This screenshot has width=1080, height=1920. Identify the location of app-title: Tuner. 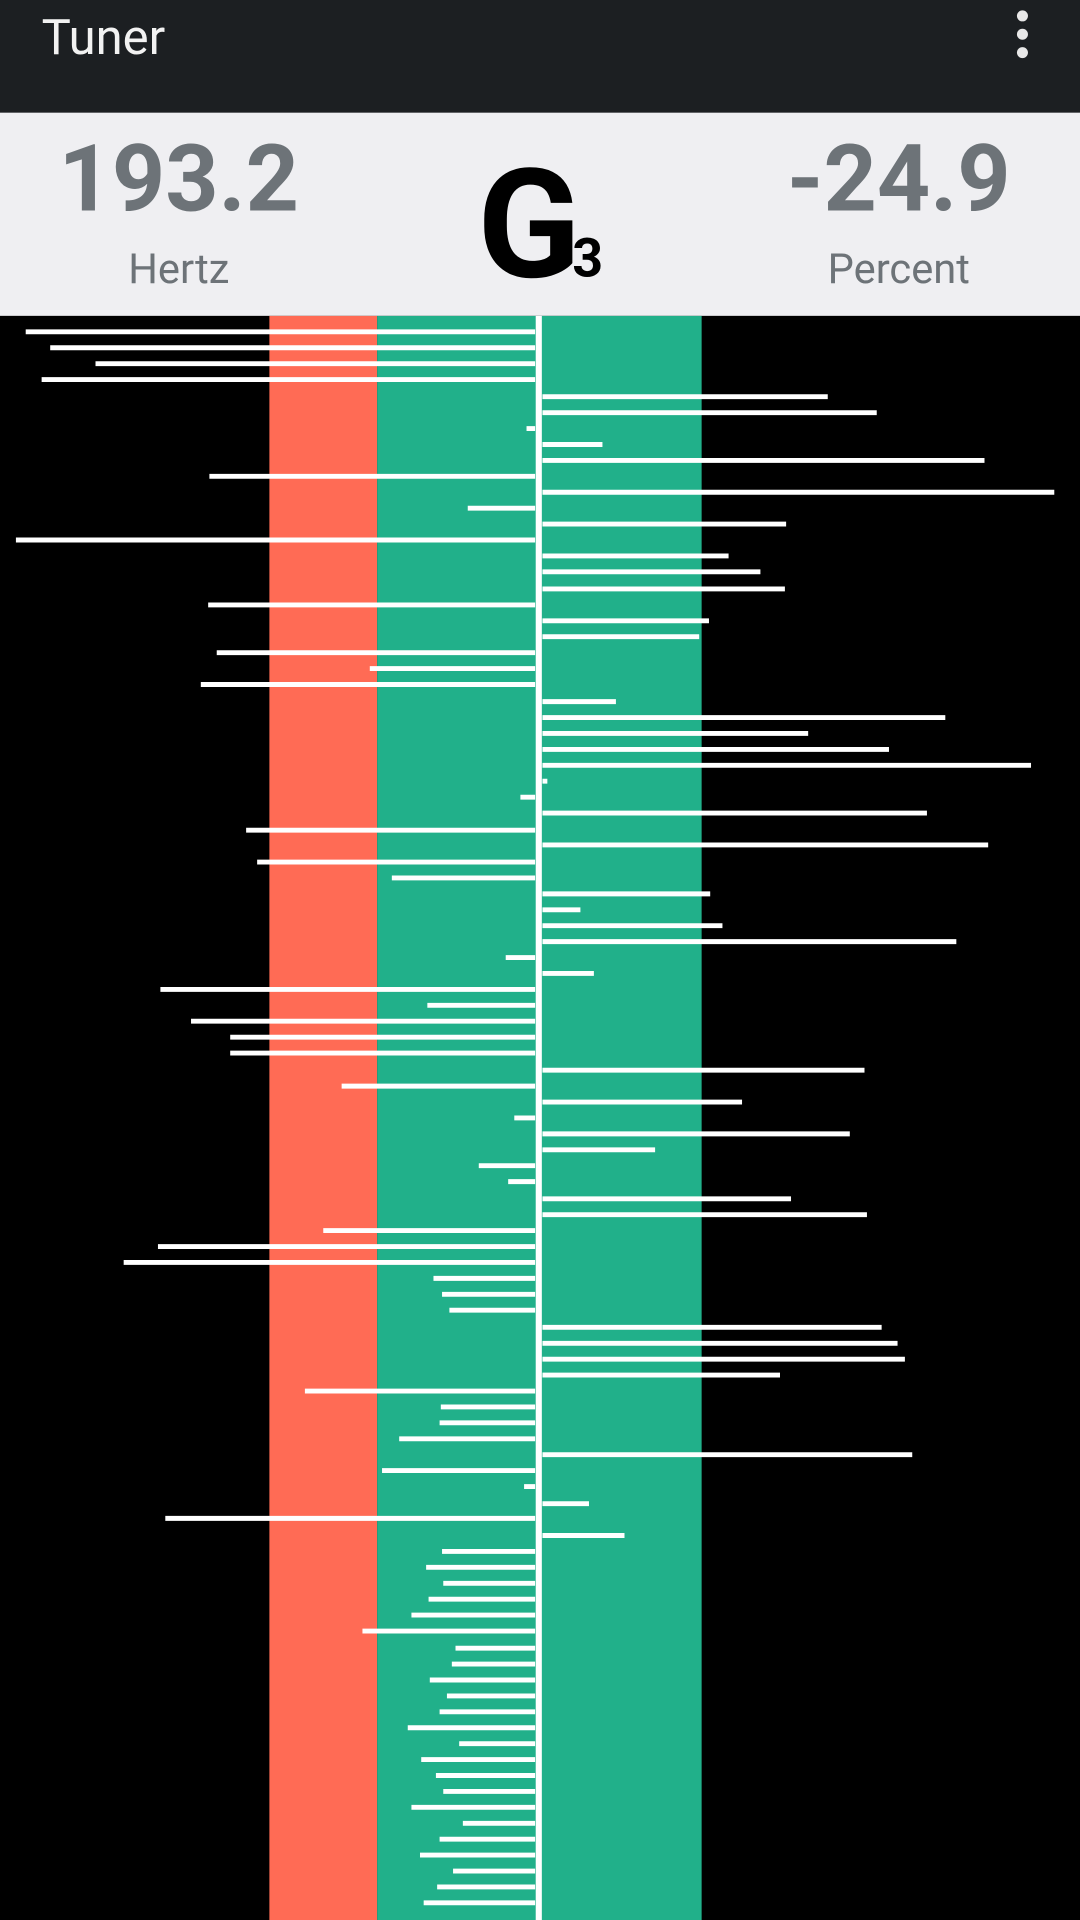
(104, 37).